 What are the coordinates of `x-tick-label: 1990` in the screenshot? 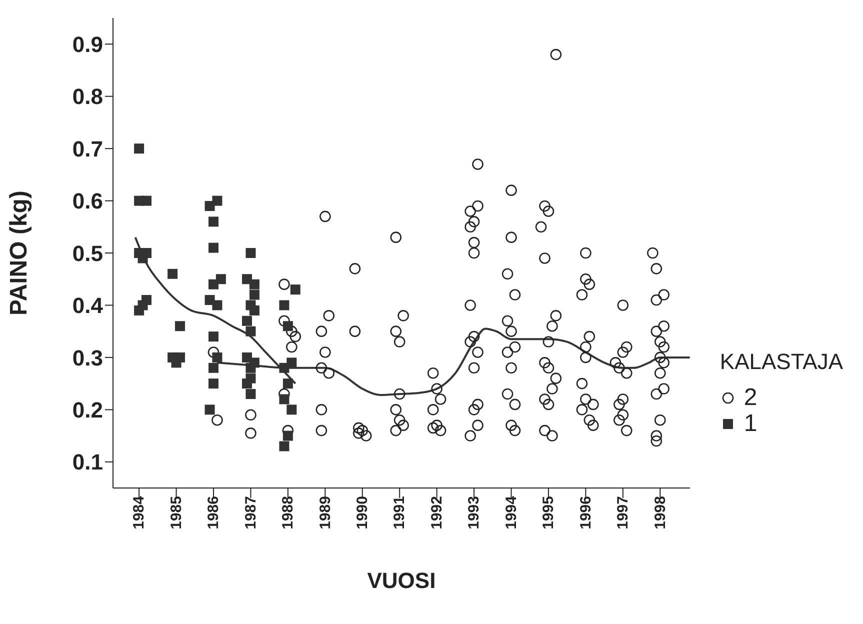 It's located at (363, 513).